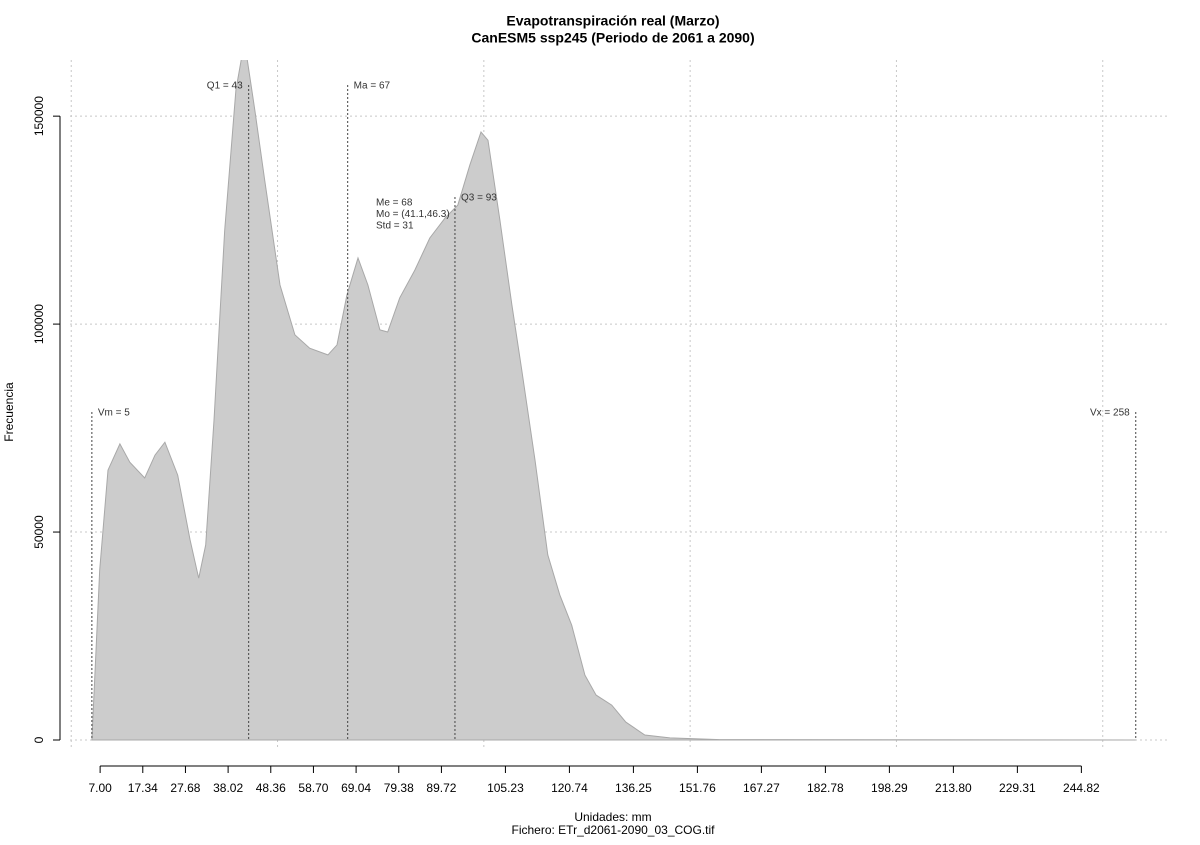 This screenshot has width=1200, height=845. I want to click on x-tick-label: 198.29, so click(889, 788).